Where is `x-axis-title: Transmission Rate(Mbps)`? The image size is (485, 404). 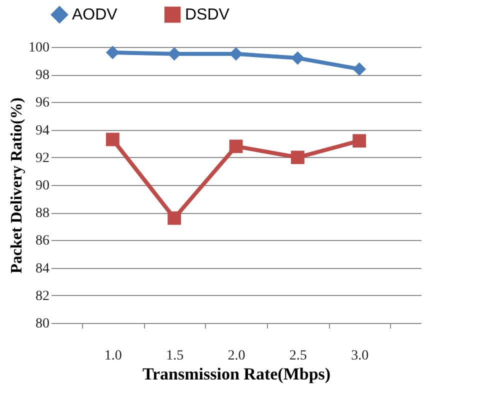 x-axis-title: Transmission Rate(Mbps) is located at coordinates (236, 374).